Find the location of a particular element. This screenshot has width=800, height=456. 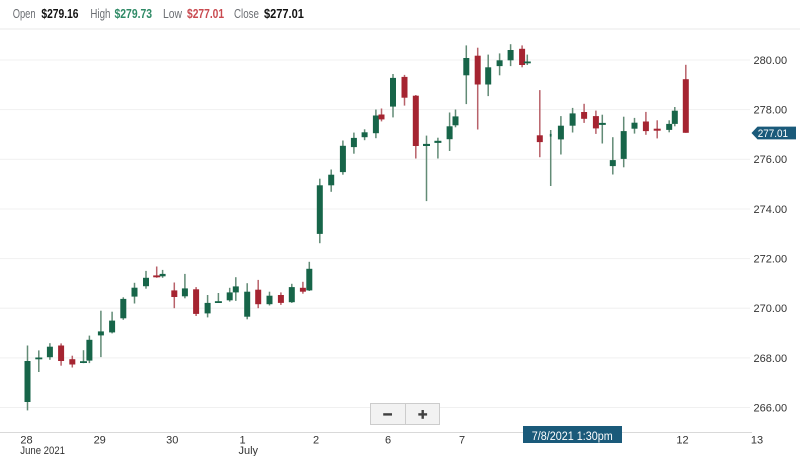

svg-text: 280.00 is located at coordinates (771, 61).